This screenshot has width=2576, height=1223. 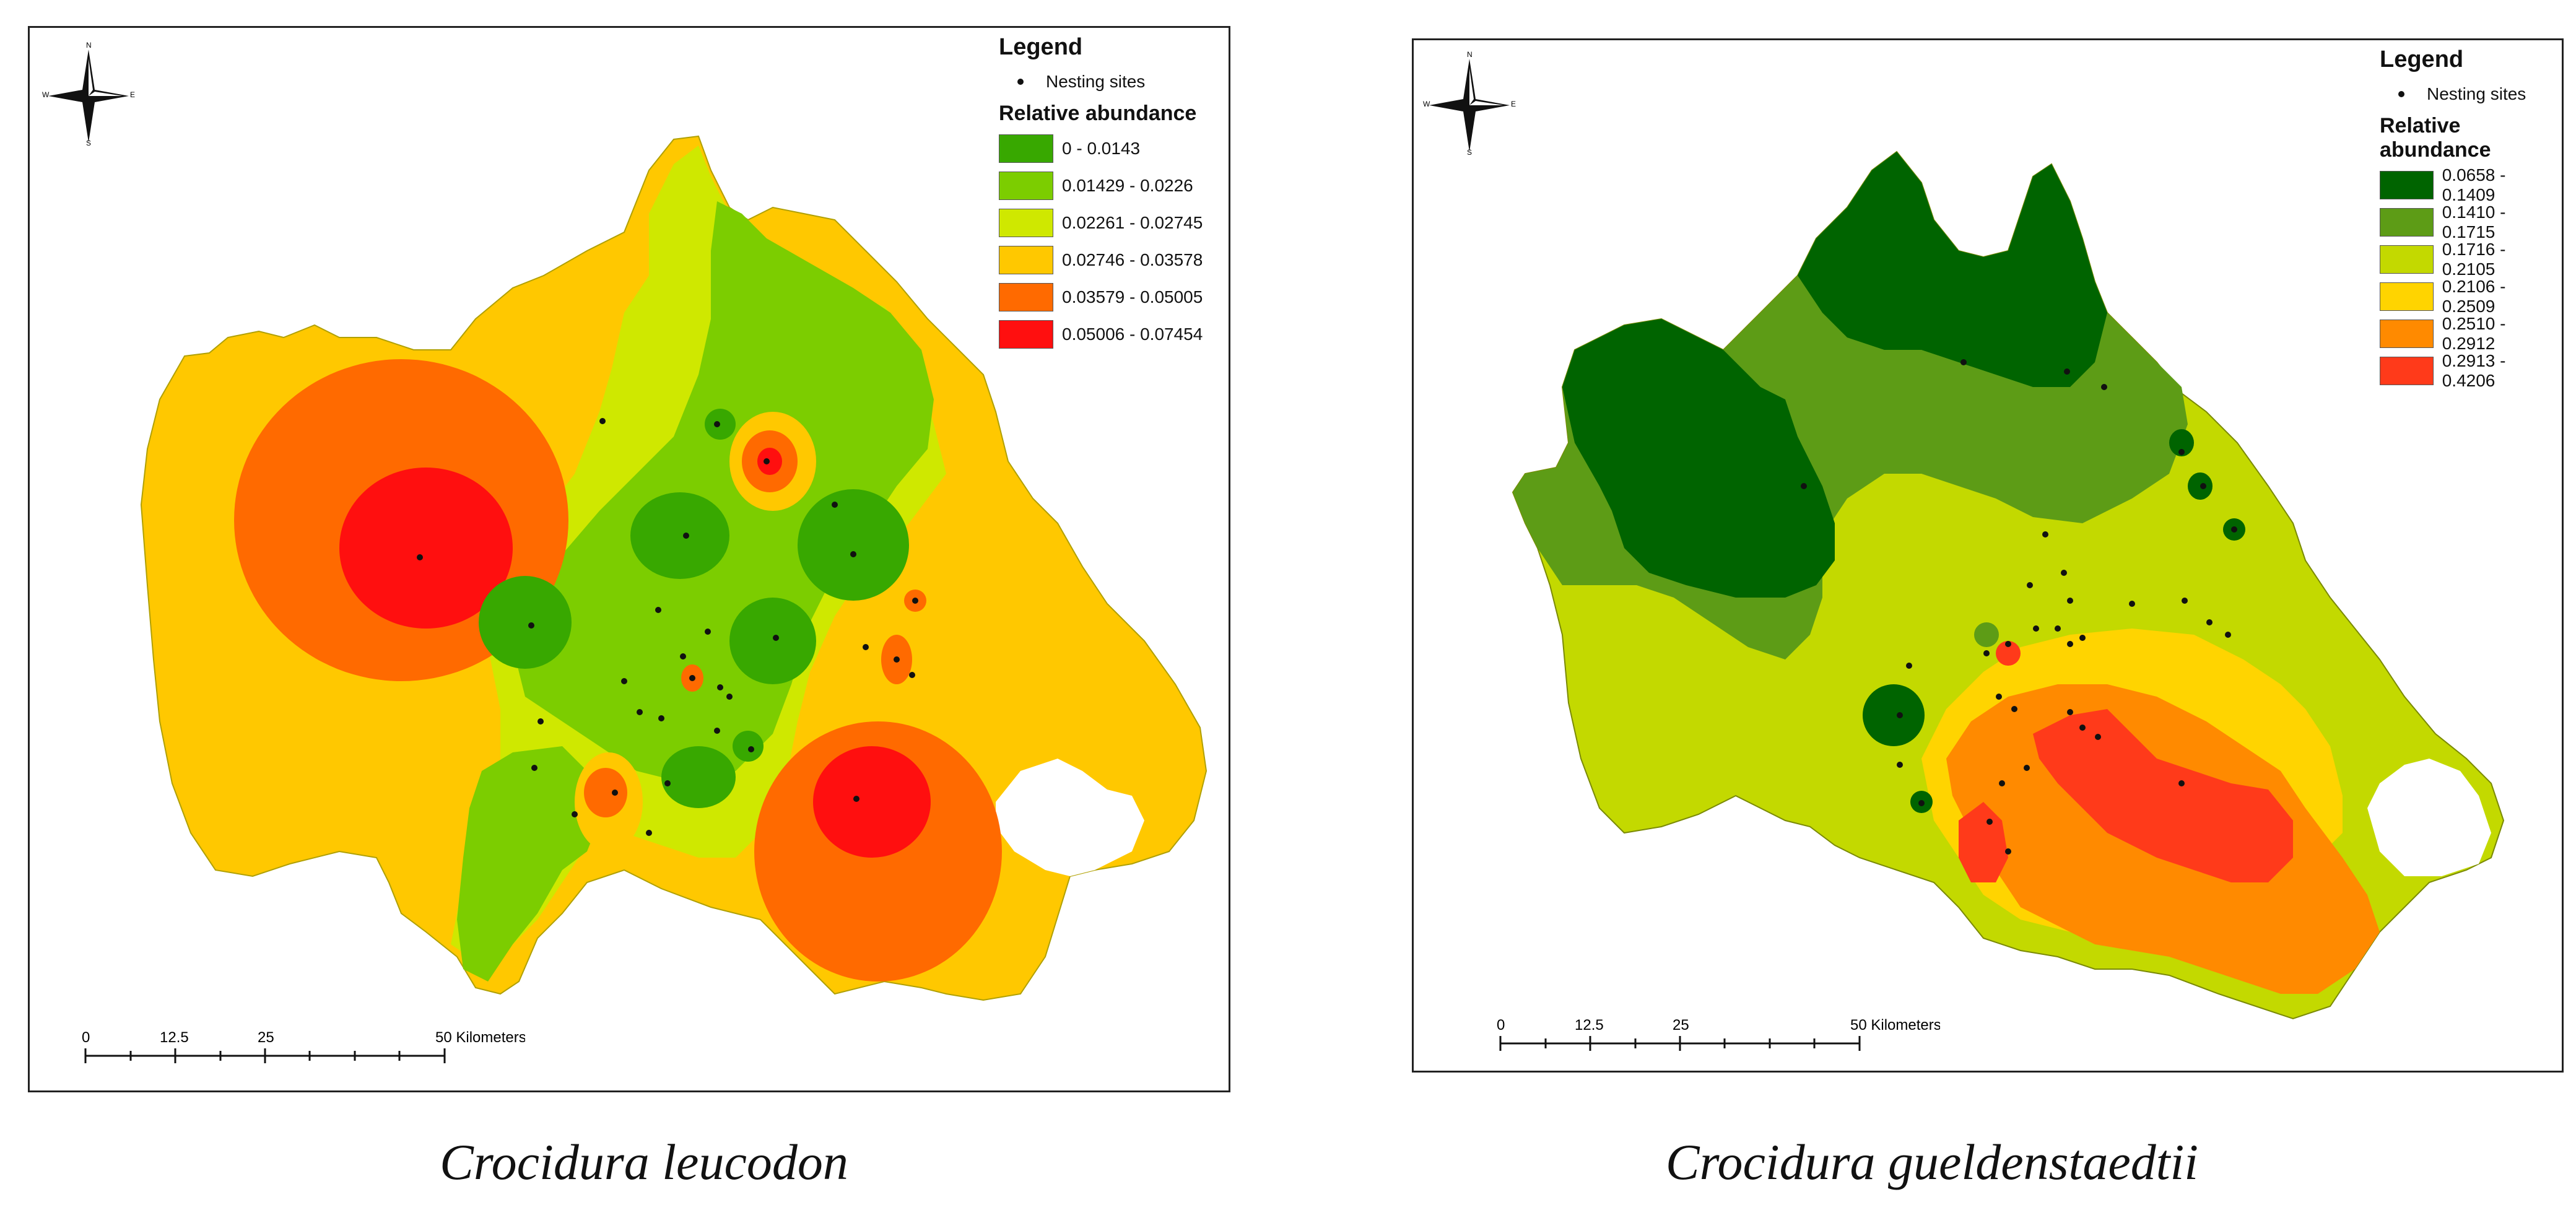 What do you see at coordinates (132, 94) in the screenshot?
I see `left-compass-e: E` at bounding box center [132, 94].